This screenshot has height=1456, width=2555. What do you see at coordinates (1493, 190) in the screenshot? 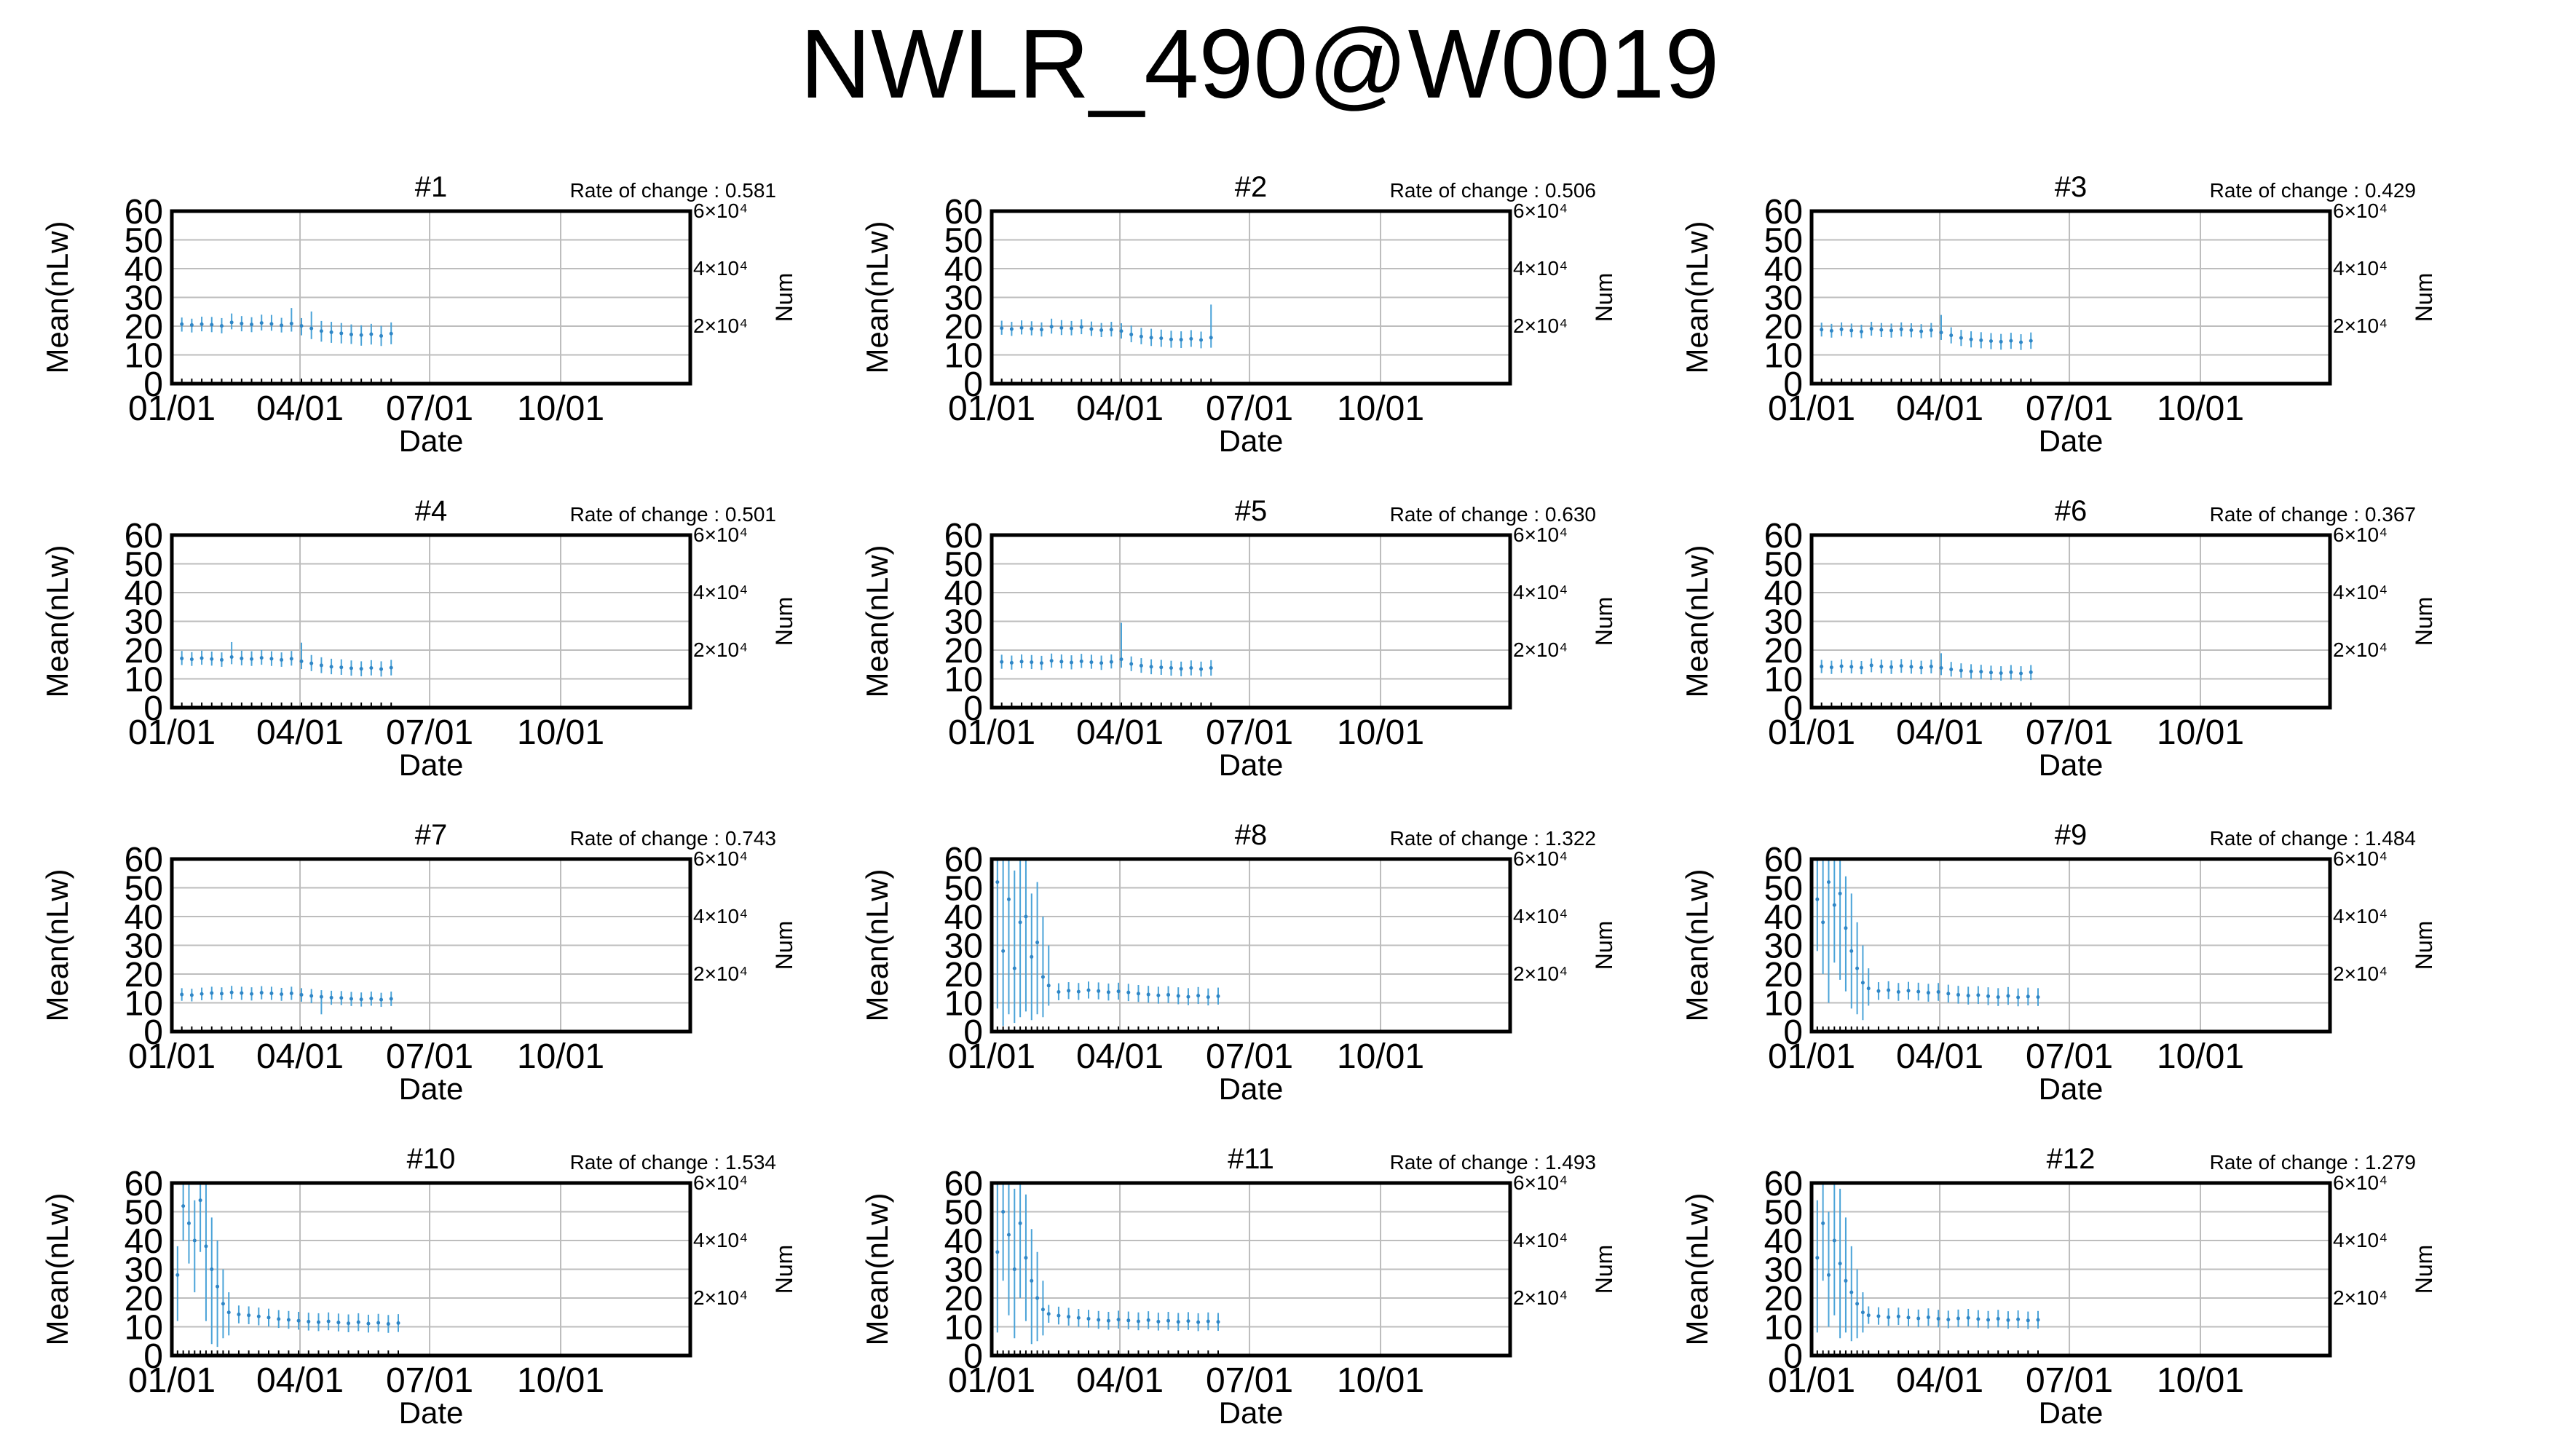
I see `rate-of-change-label: Rate of change : 0.506` at bounding box center [1493, 190].